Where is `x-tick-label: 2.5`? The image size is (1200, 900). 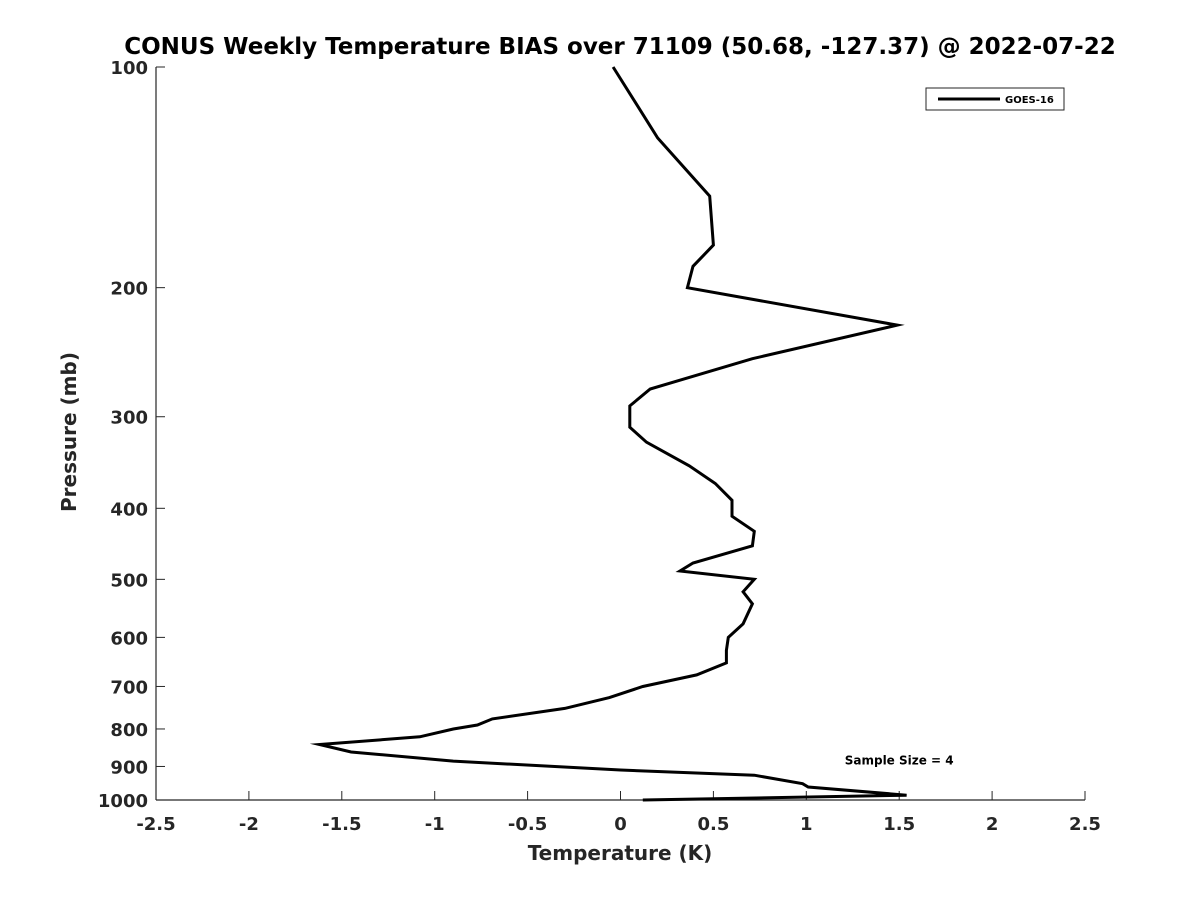 x-tick-label: 2.5 is located at coordinates (1085, 824).